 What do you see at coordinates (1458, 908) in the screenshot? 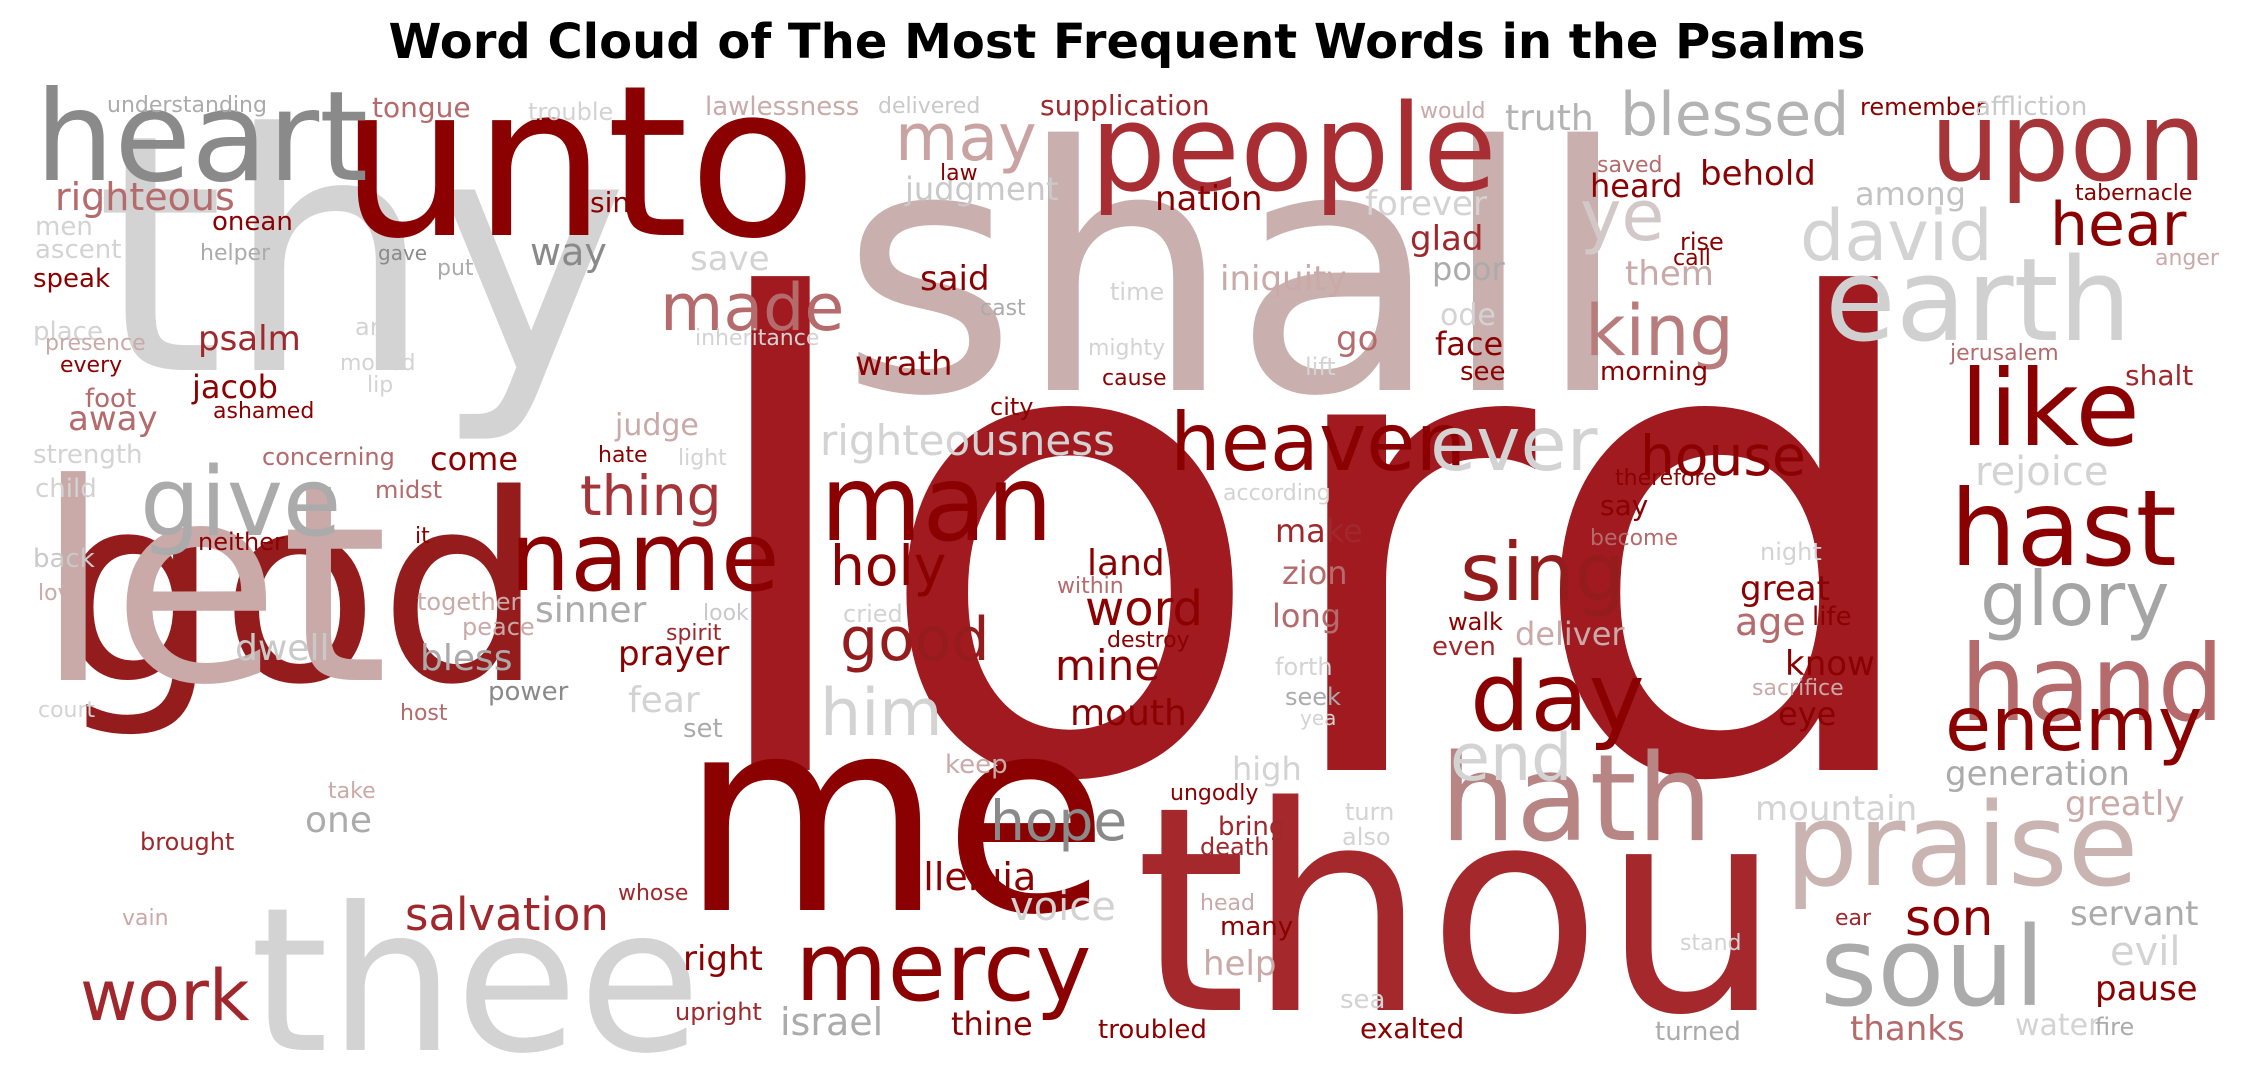
I see `word-thou: thou` at bounding box center [1458, 908].